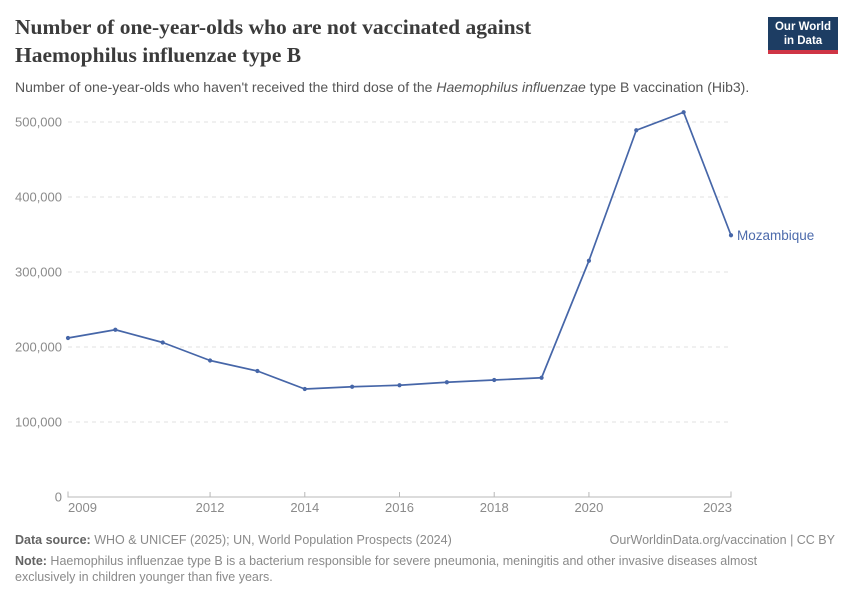  Describe the element at coordinates (38, 272) in the screenshot. I see `y-axis-tick-label: 300,000` at that location.